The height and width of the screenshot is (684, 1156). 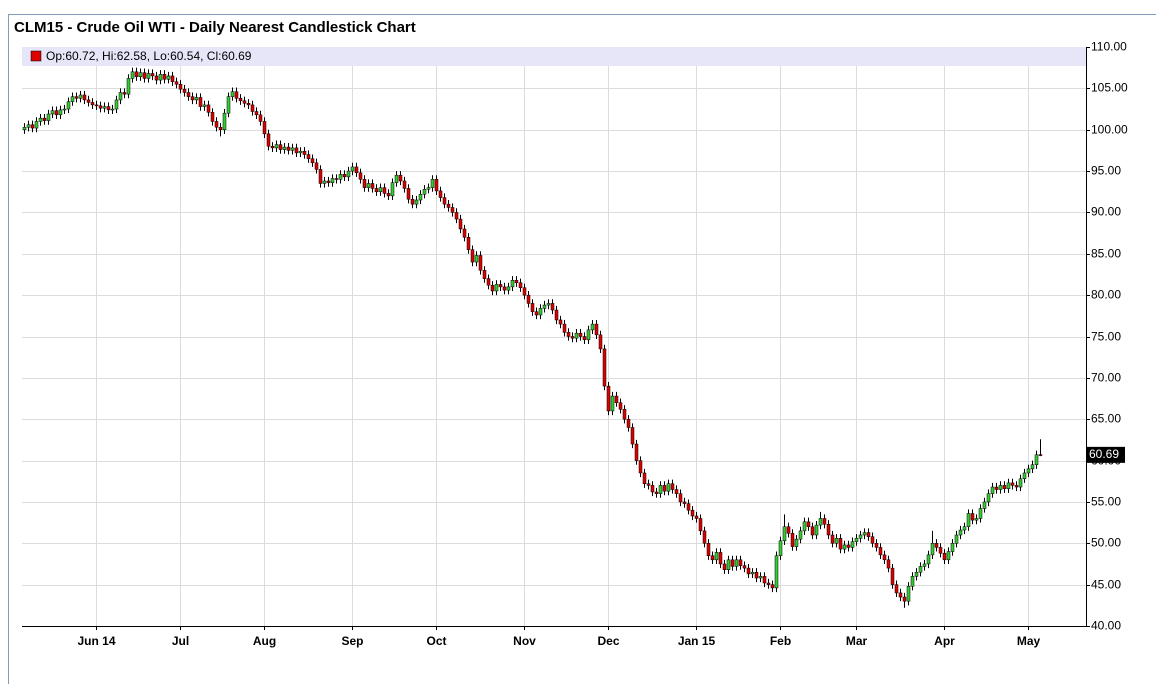 What do you see at coordinates (1106, 502) in the screenshot?
I see `y-tick-label: 55.00` at bounding box center [1106, 502].